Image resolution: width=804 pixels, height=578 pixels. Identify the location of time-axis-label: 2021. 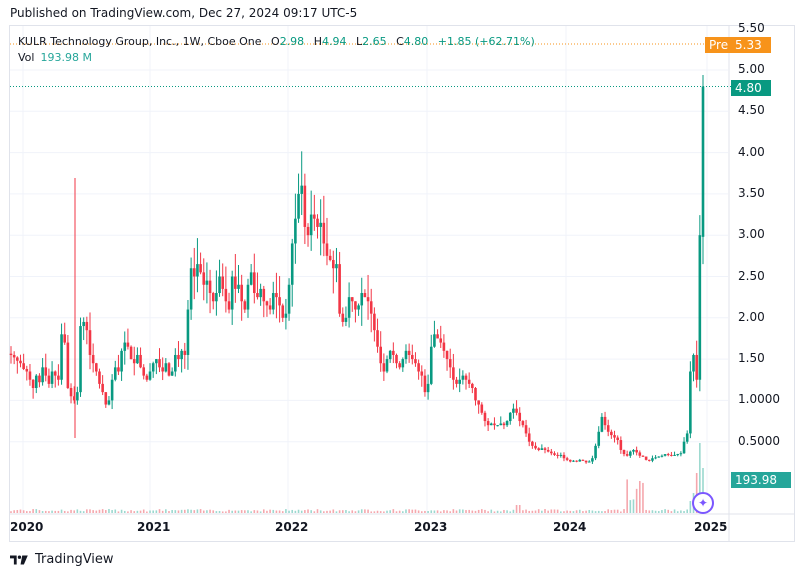
(154, 527).